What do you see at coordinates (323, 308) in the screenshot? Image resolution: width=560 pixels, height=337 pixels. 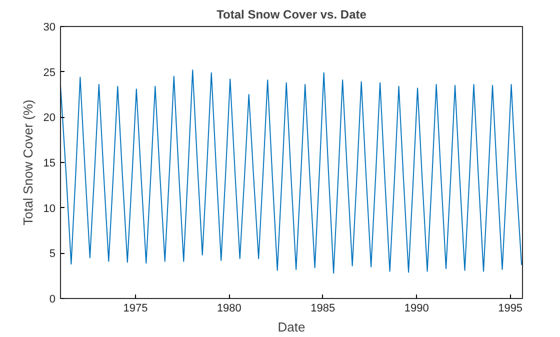 I see `x-tick-label: 1985` at bounding box center [323, 308].